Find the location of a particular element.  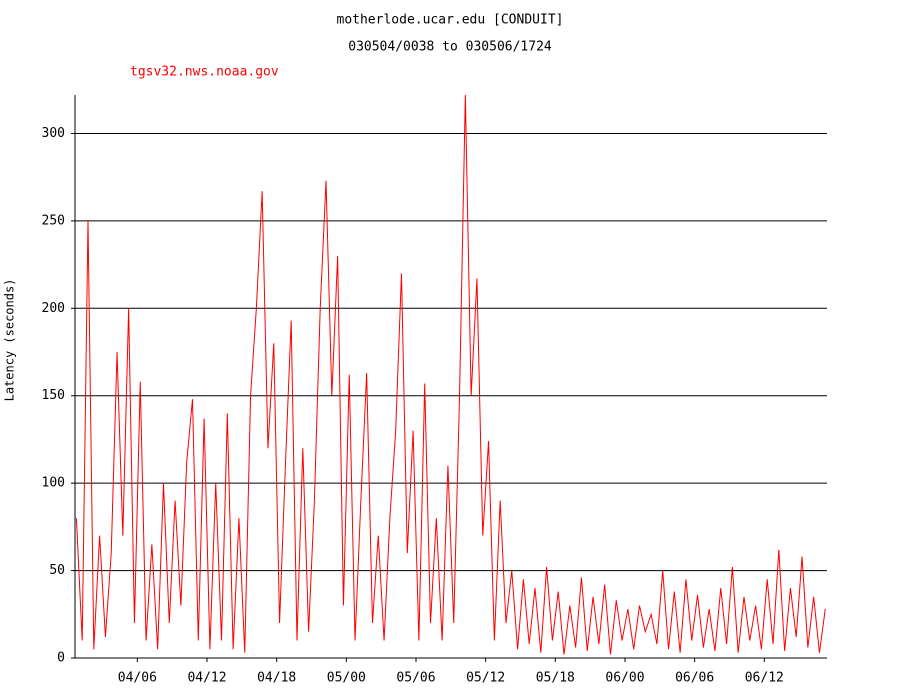

y-tick-label: 300 is located at coordinates (53, 133).